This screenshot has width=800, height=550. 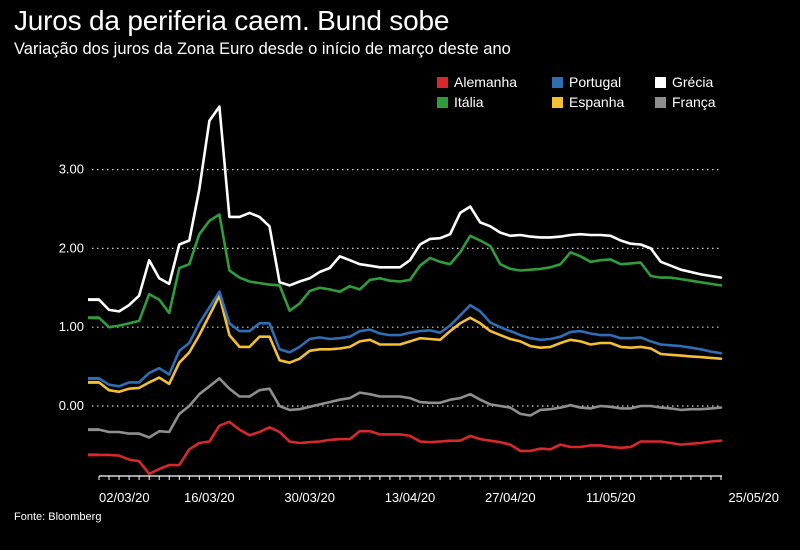 I want to click on legend-item-portugal: Portugal, so click(x=586, y=82).